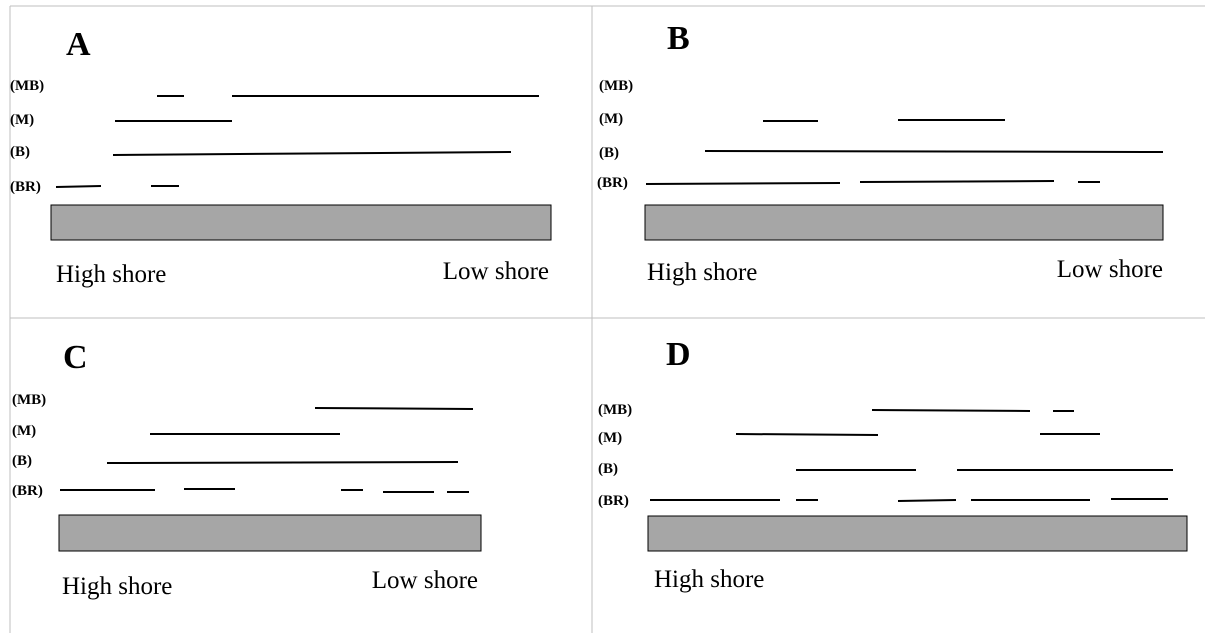 This screenshot has width=1205, height=633. I want to click on panel-b-row-label-mb: (MB), so click(616, 86).